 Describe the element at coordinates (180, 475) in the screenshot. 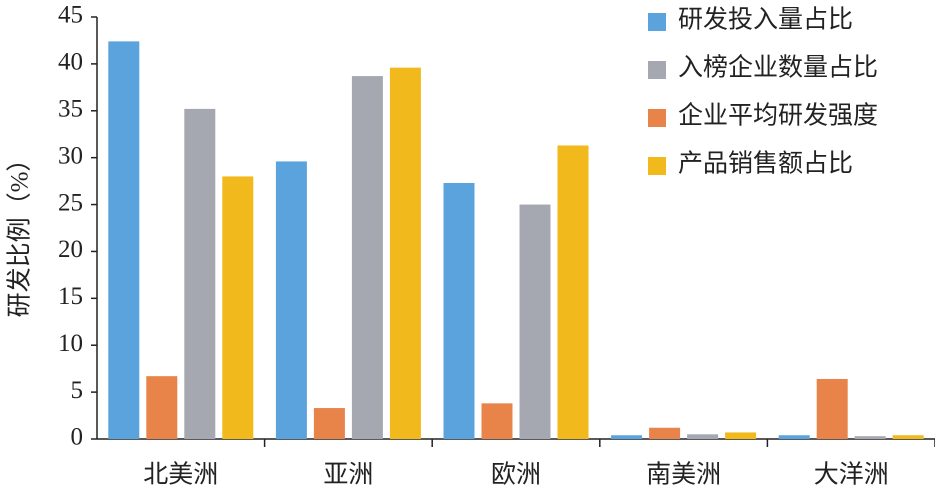

I see `x-tick-label: 北美洲` at that location.